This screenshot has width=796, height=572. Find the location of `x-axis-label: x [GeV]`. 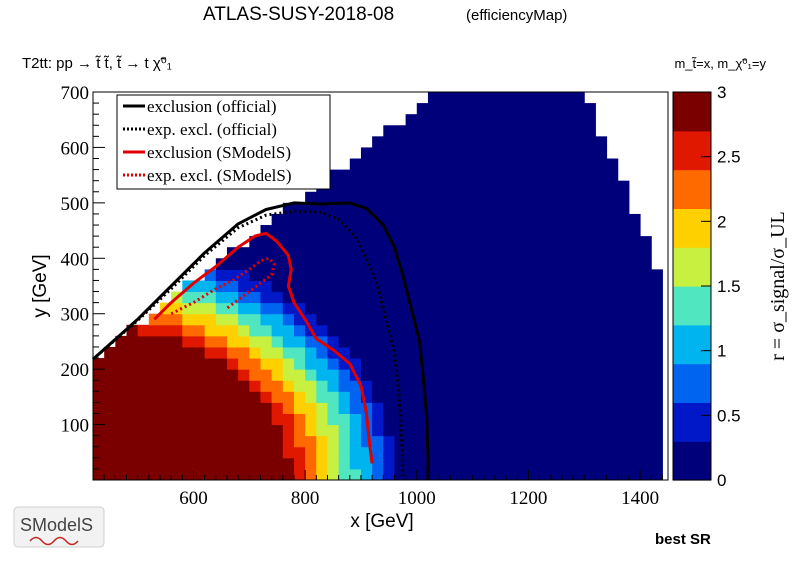

x-axis-label: x [GeV] is located at coordinates (381, 521).